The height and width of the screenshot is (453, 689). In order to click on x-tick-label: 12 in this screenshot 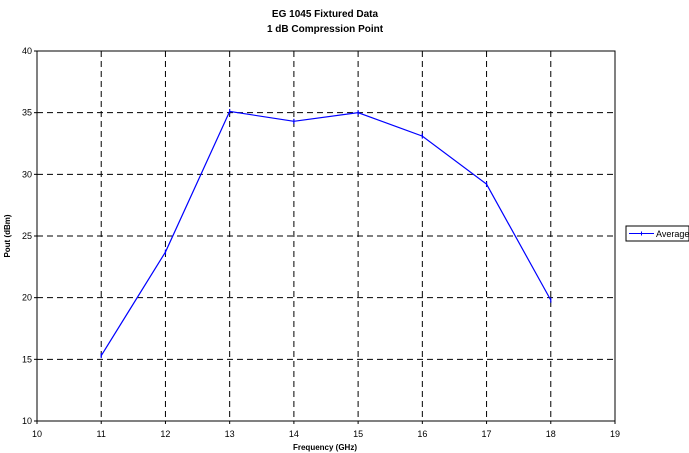, I will do `click(165, 434)`.